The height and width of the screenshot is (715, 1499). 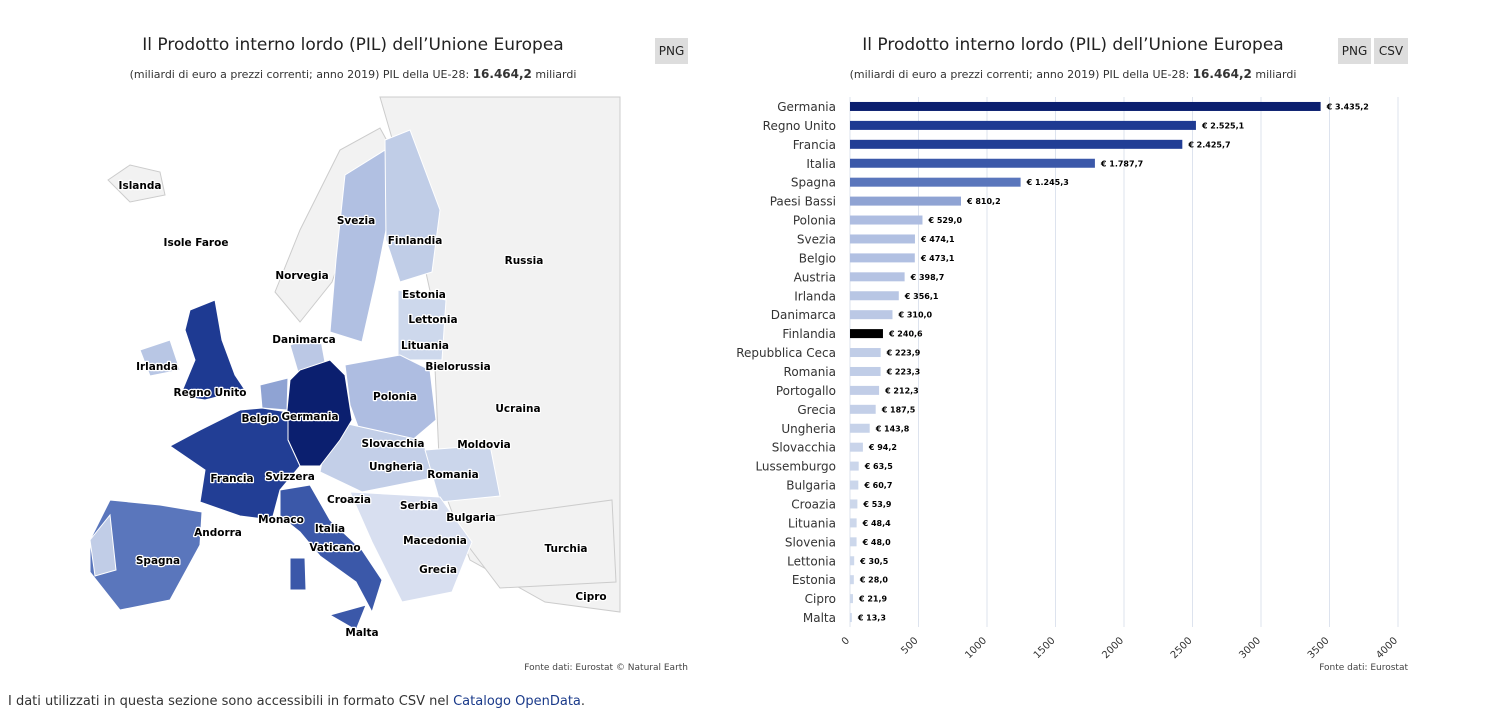 I want to click on map-label: Croazia, so click(x=349, y=500).